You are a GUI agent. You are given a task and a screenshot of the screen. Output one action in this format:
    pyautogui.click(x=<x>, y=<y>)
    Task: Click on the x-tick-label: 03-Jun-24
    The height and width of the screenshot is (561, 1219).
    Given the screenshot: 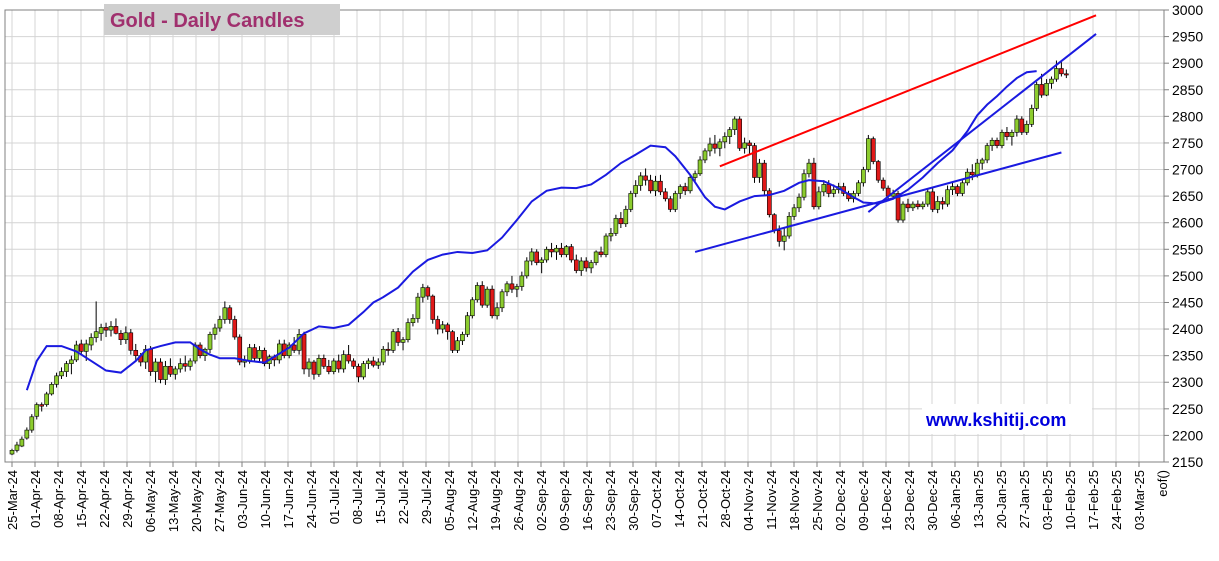 What is the action you would take?
    pyautogui.click(x=242, y=499)
    